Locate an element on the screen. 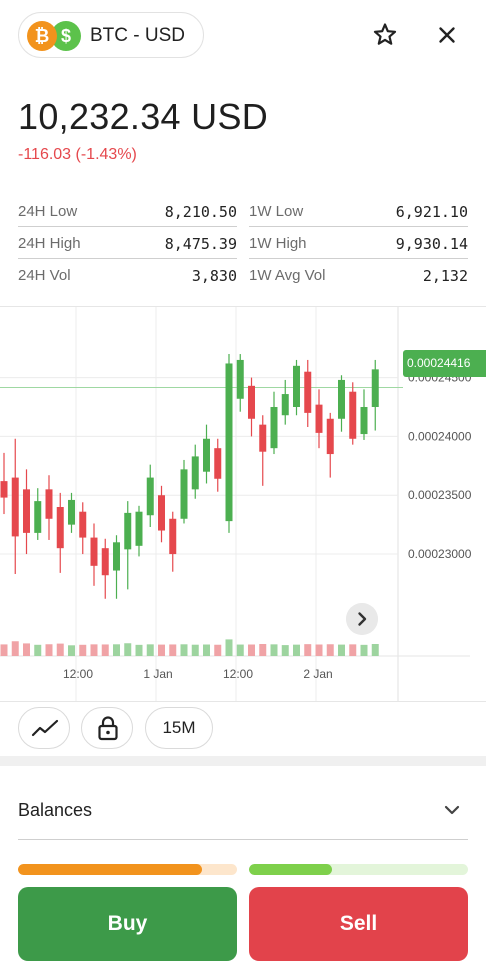 The width and height of the screenshot is (486, 974). y-tick-label: 0.00023000 is located at coordinates (440, 554).